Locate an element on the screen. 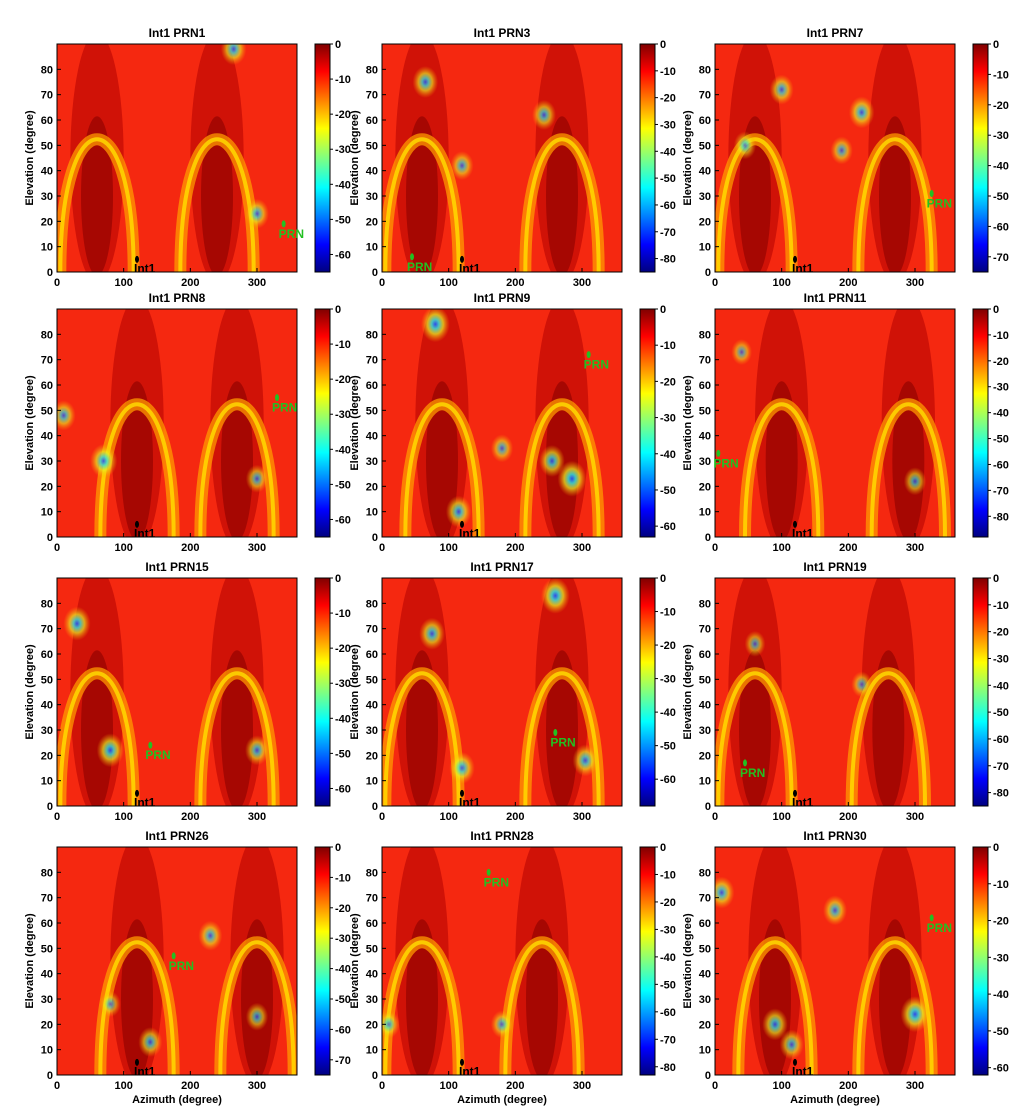  x-tick-label: 200 is located at coordinates (190, 548).